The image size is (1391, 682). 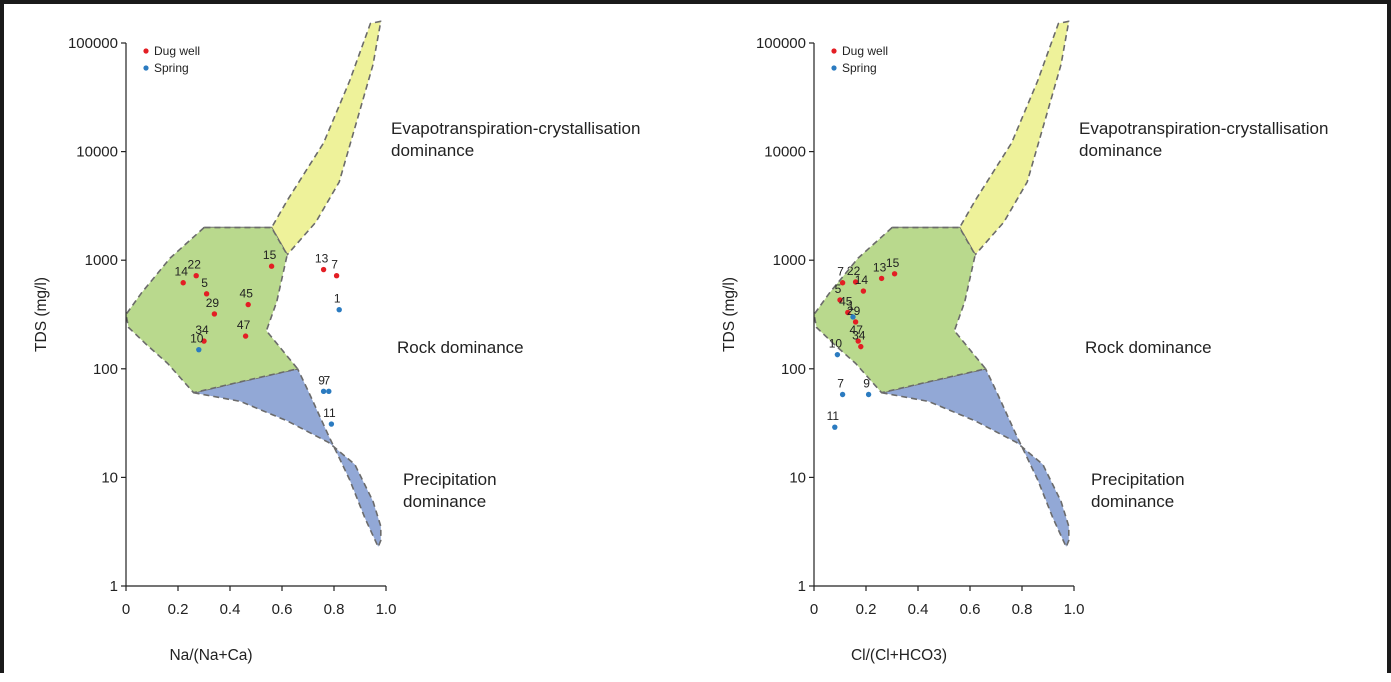 What do you see at coordinates (838, 289) in the screenshot?
I see `point-label: 5` at bounding box center [838, 289].